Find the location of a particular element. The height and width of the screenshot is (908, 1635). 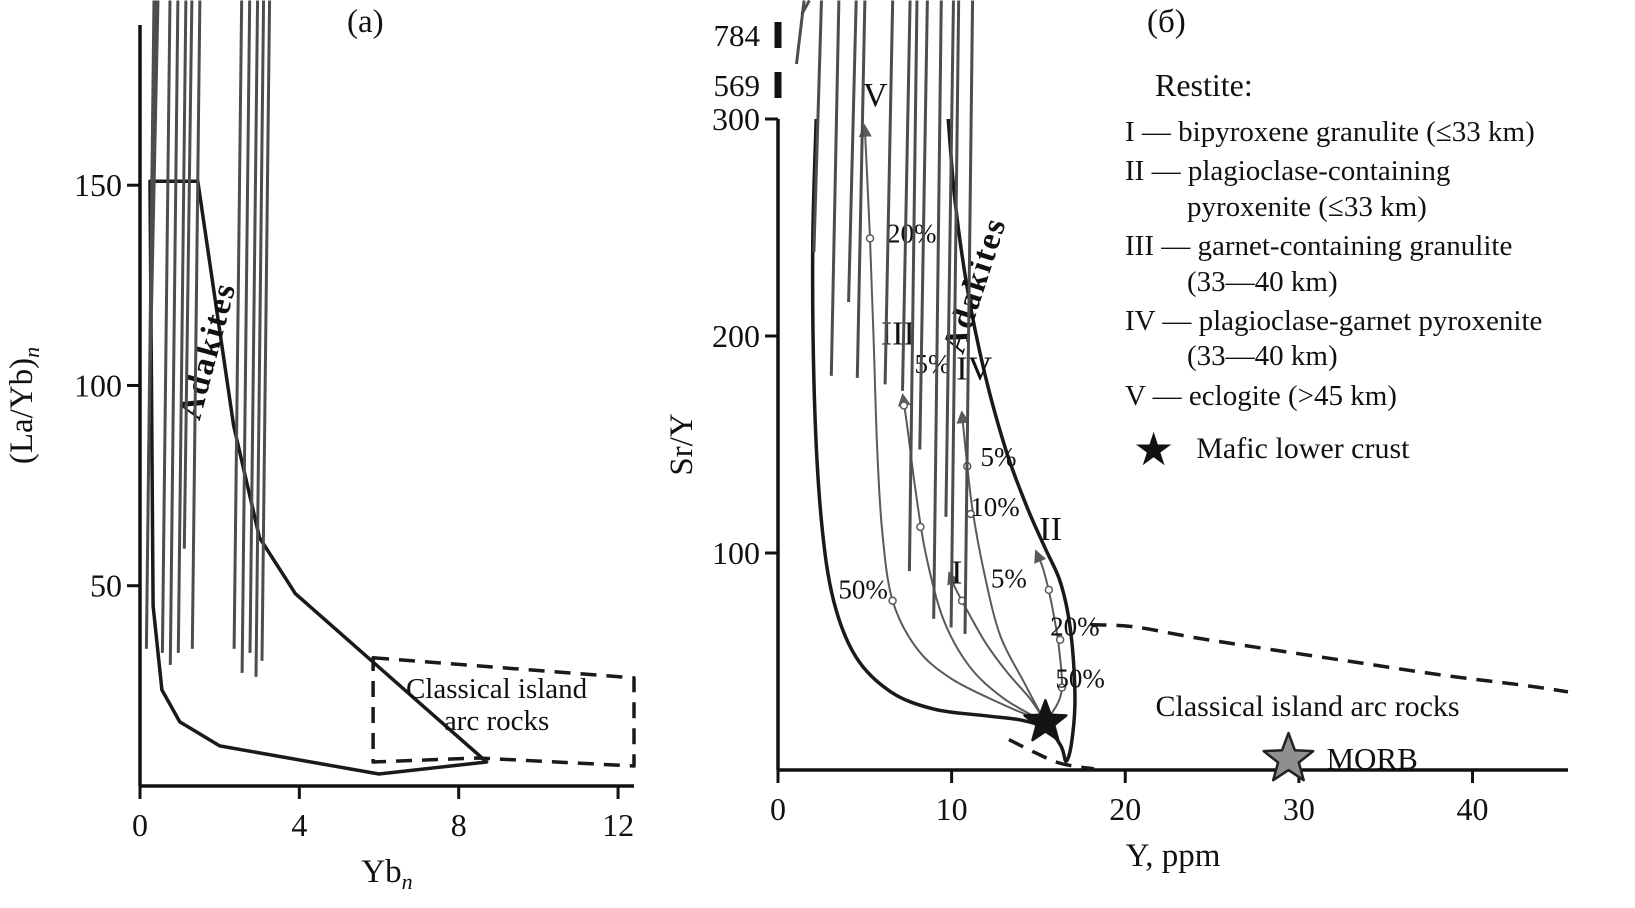

y-tick-label: 200 is located at coordinates (736, 336).